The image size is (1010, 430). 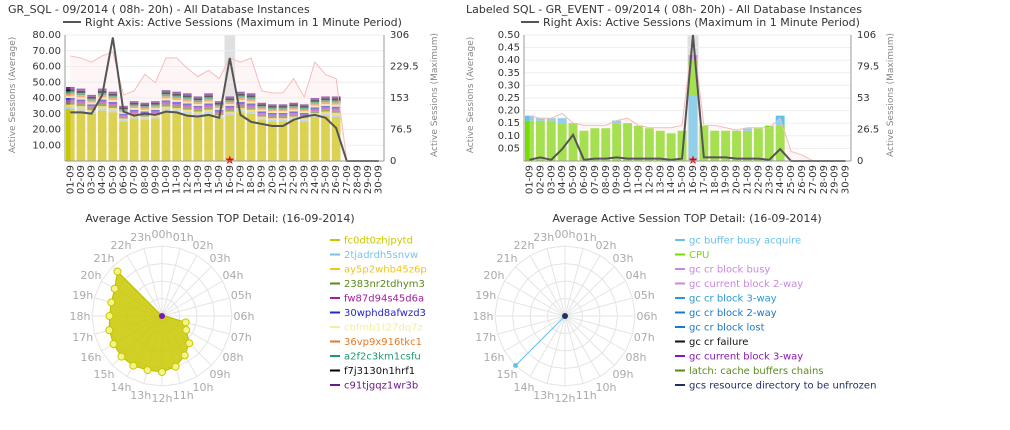 What do you see at coordinates (46, 98) in the screenshot?
I see `chart1-ytick-left: 40.00` at bounding box center [46, 98].